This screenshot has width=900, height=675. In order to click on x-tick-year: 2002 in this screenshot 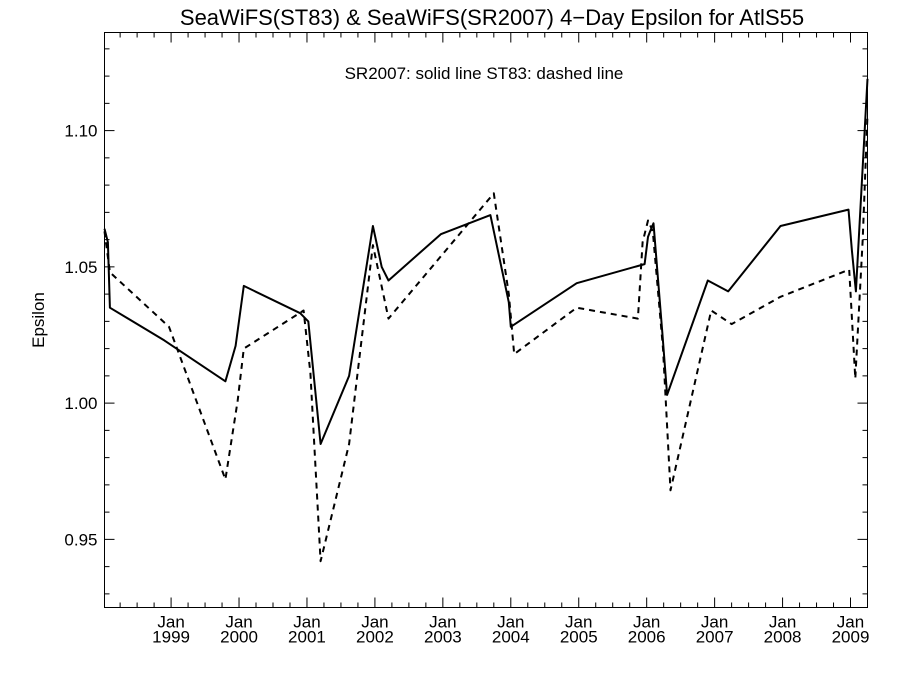, I will do `click(375, 637)`.